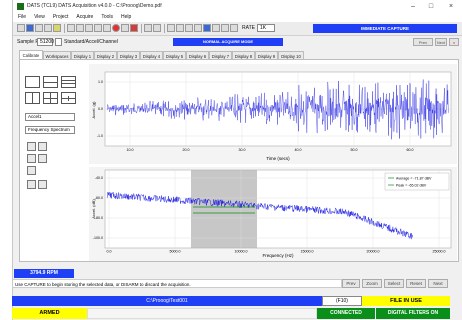  What do you see at coordinates (197, 55) in the screenshot?
I see `tab-display-6: Display 6` at bounding box center [197, 55].